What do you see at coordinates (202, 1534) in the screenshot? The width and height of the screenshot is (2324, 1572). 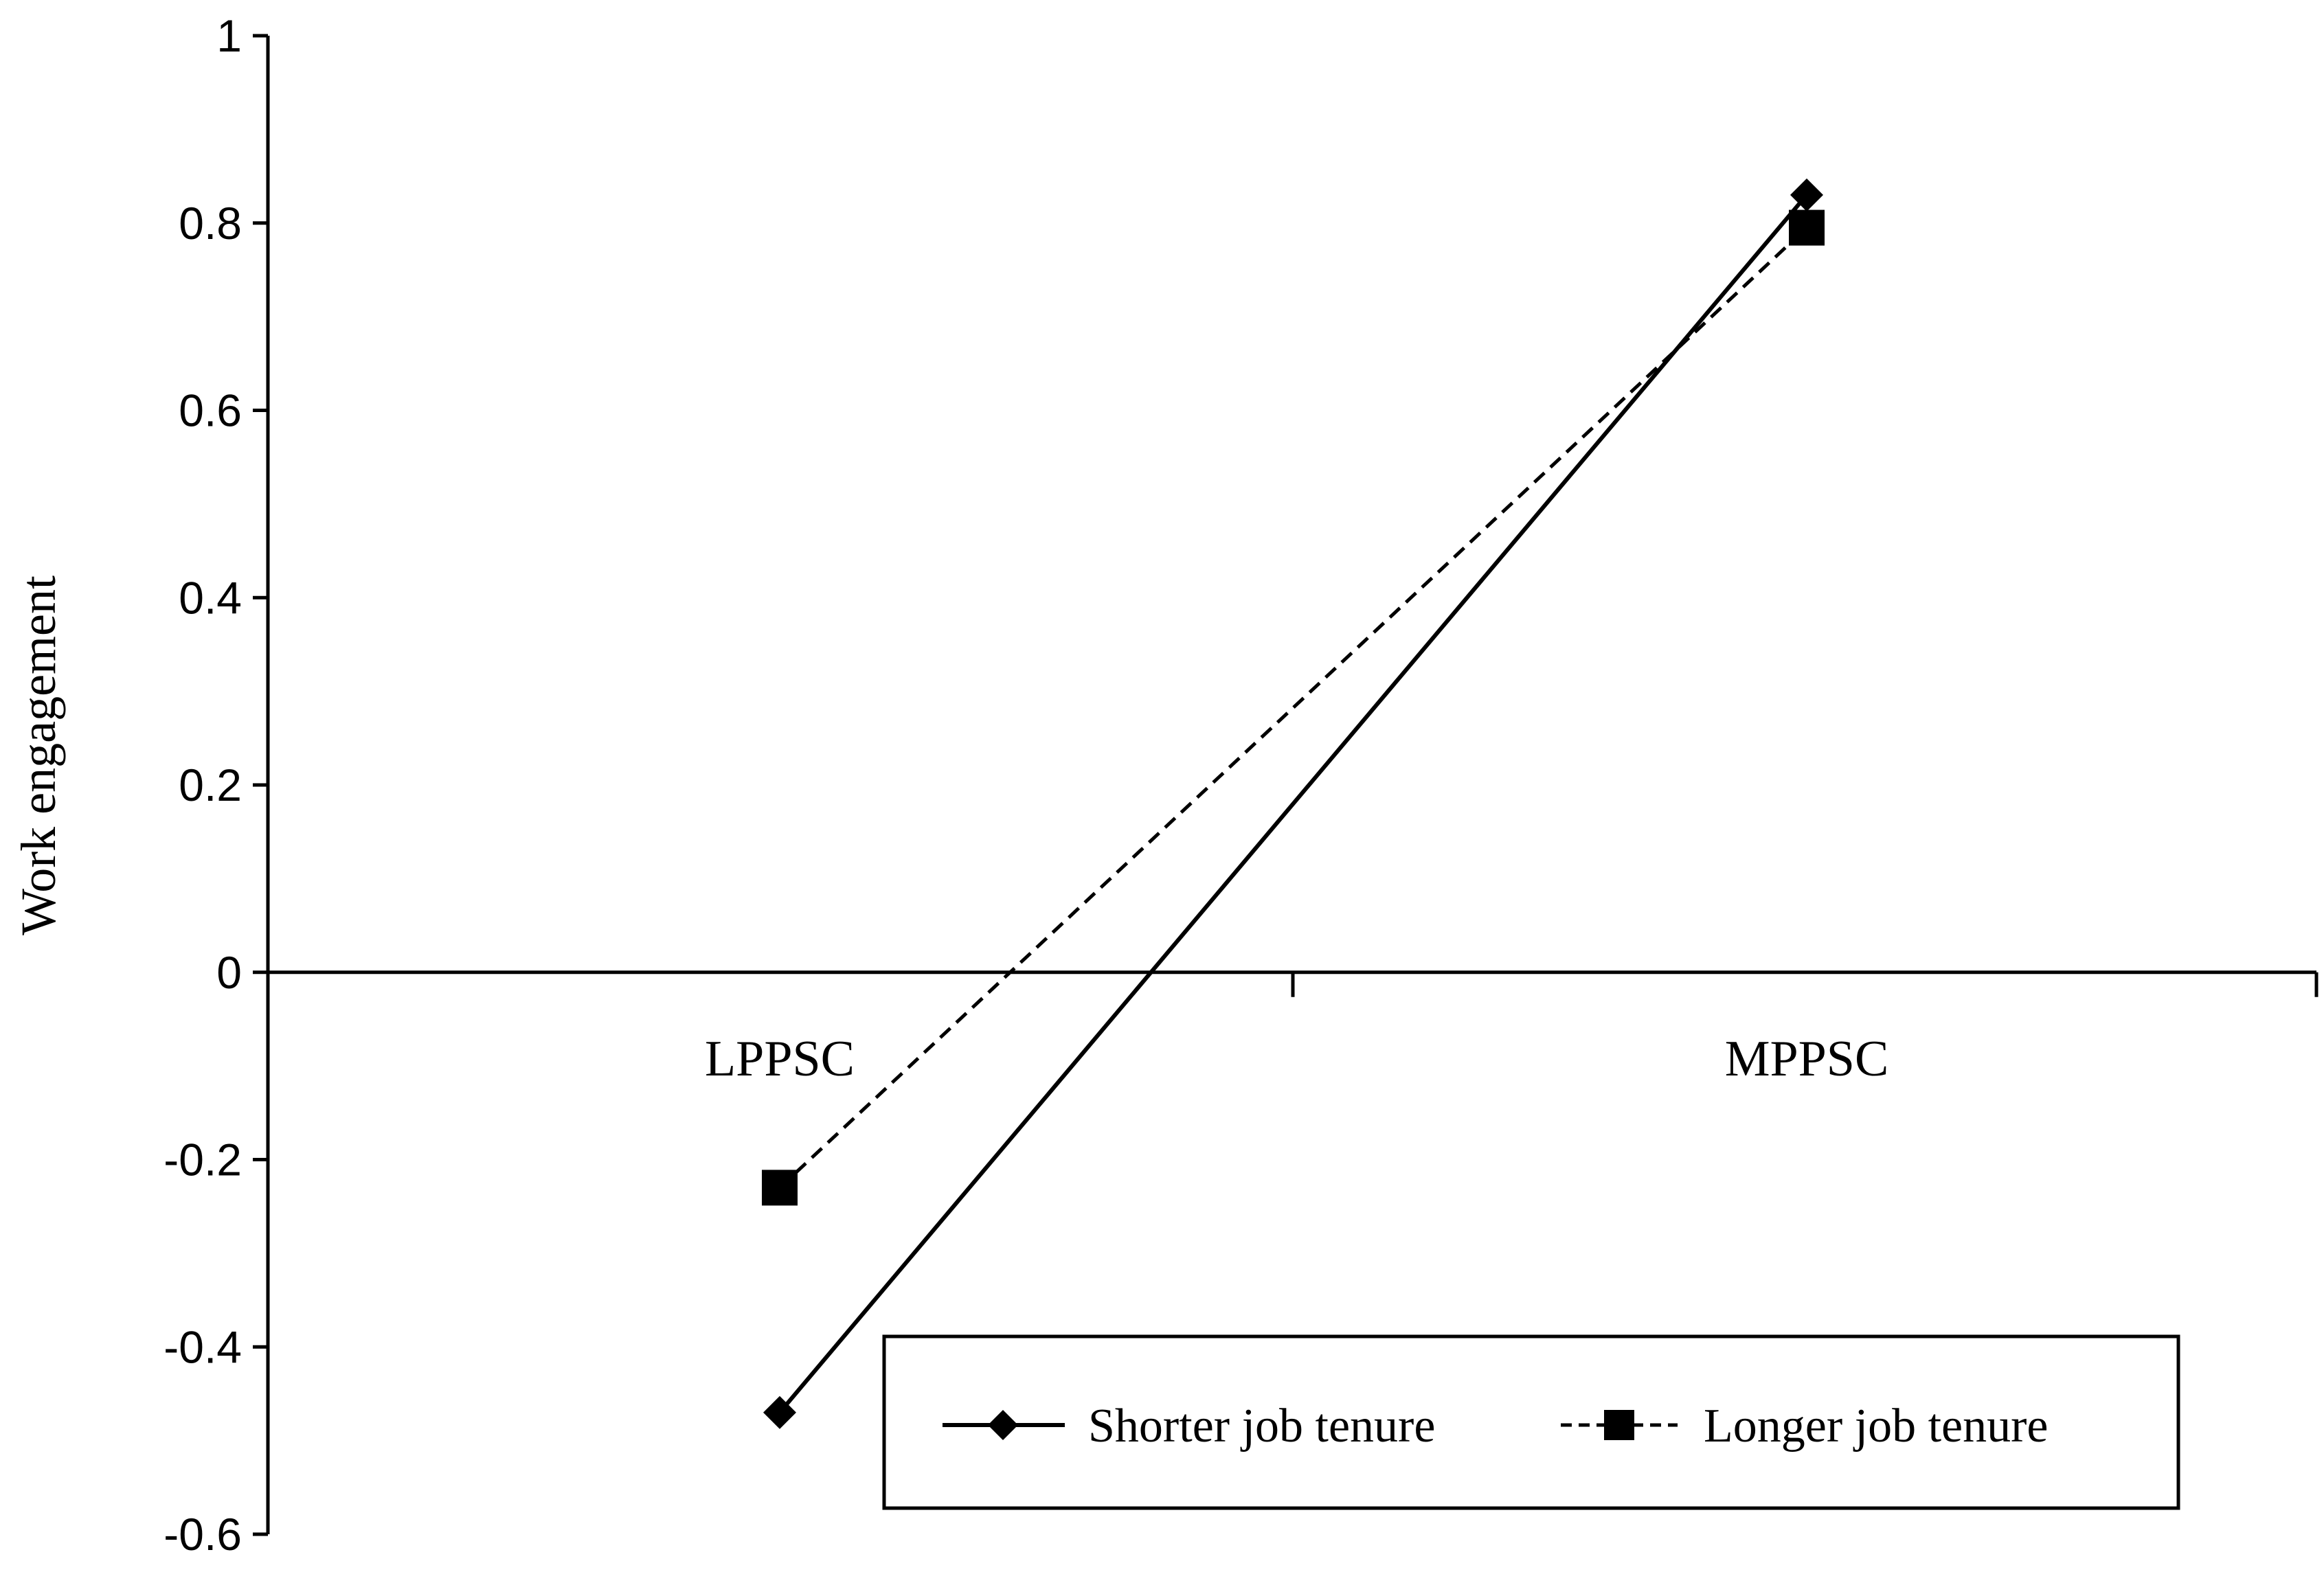 I see `y-tick-label: -0.6` at bounding box center [202, 1534].